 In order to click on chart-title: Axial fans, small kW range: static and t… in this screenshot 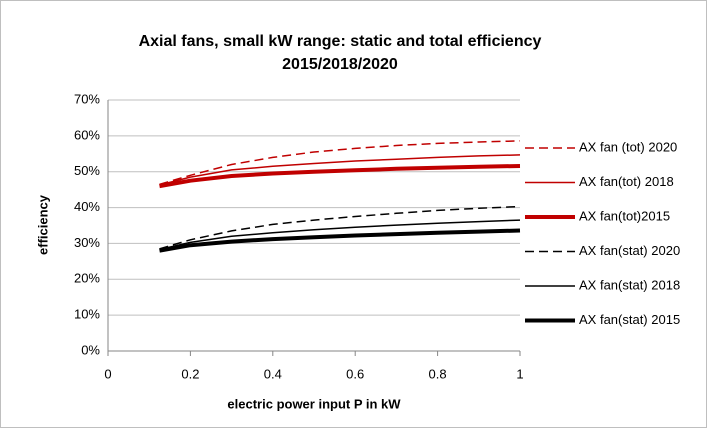, I will do `click(340, 41)`.